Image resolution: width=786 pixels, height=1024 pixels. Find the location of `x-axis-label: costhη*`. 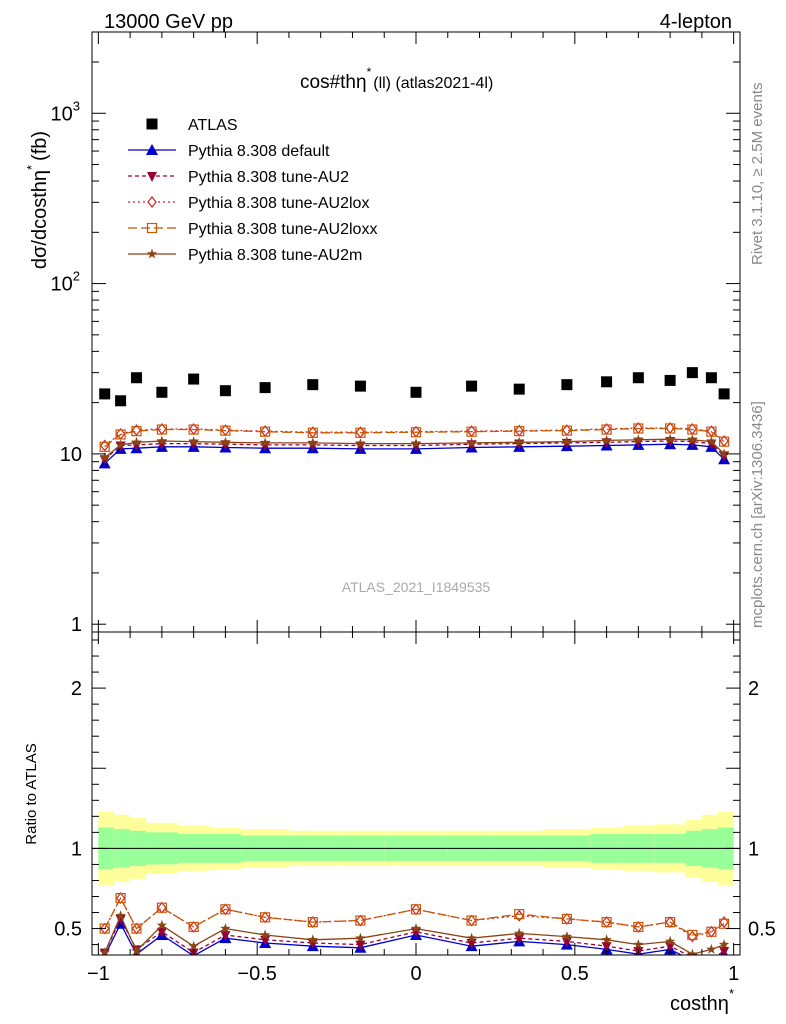

x-axis-label: costhη* is located at coordinates (702, 1000).